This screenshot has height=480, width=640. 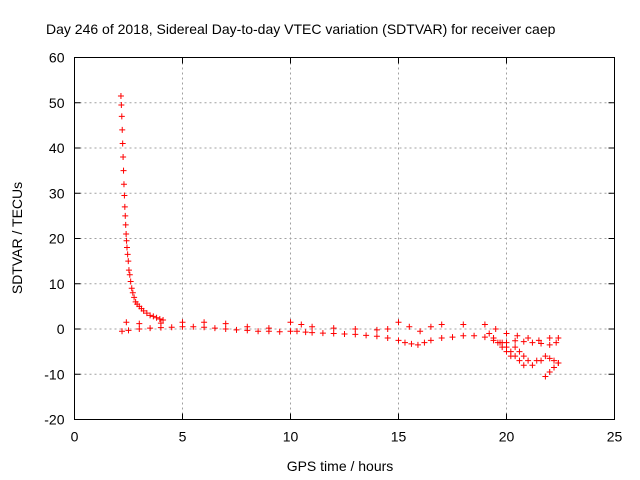 I want to click on y-axis-label: SDTVAR / TECUs, so click(x=17, y=238).